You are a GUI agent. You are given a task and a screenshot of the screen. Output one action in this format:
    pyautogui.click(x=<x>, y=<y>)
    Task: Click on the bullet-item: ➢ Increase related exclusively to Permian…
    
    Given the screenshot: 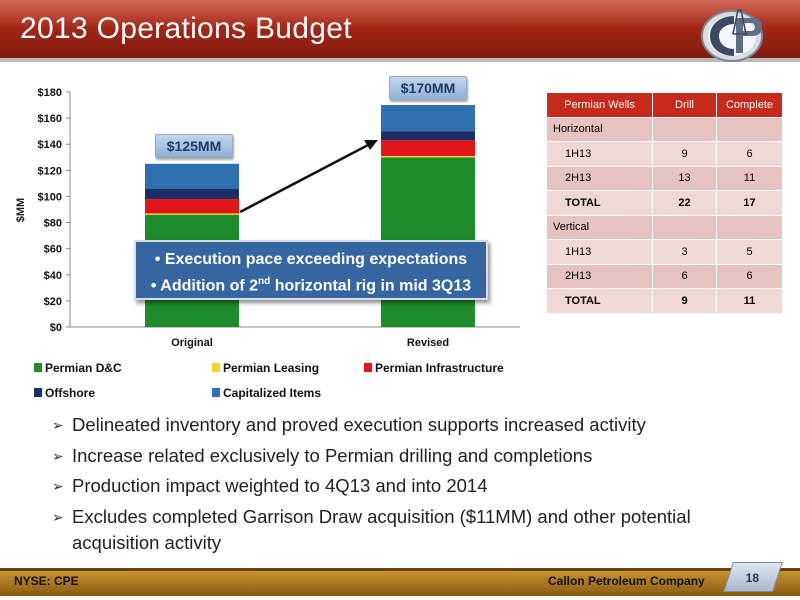 What is the action you would take?
    pyautogui.click(x=417, y=456)
    